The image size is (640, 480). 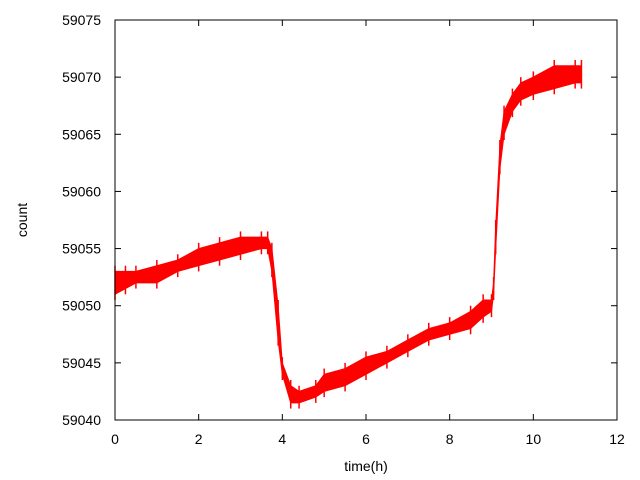 What do you see at coordinates (115, 439) in the screenshot?
I see `x-tick-label: 0` at bounding box center [115, 439].